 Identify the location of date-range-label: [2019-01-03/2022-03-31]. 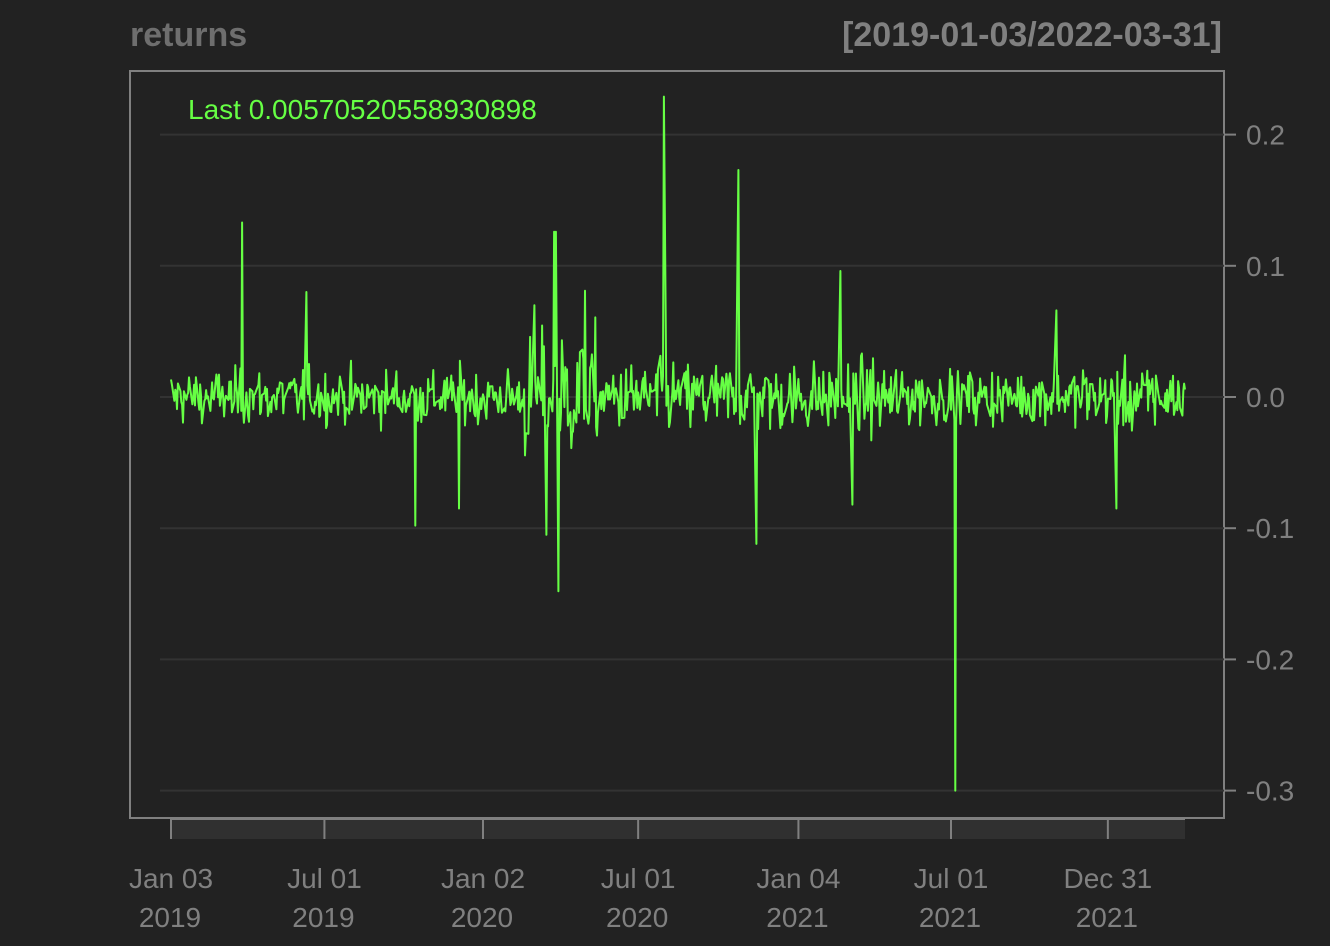
(1032, 35).